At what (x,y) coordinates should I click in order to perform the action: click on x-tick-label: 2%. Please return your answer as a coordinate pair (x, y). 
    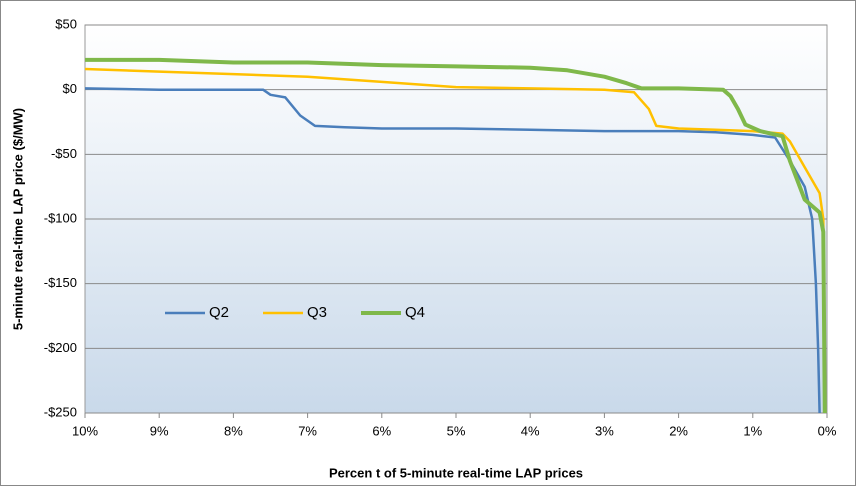
    Looking at the image, I should click on (678, 430).